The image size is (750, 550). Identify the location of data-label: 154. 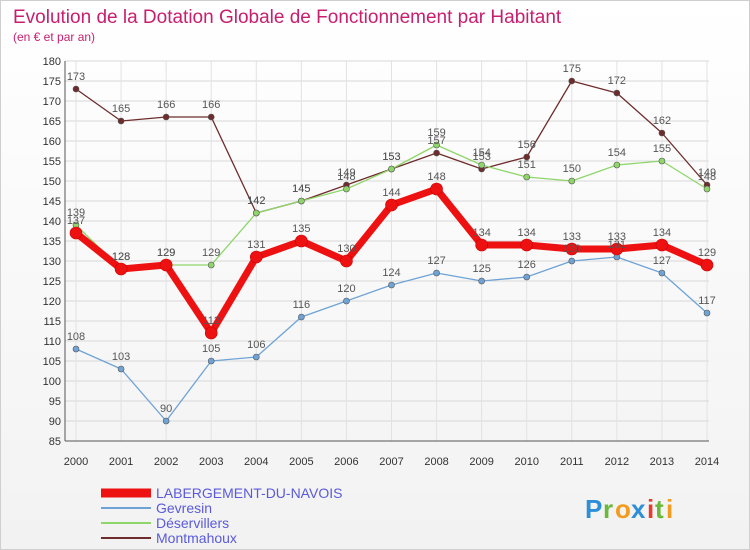
(617, 153).